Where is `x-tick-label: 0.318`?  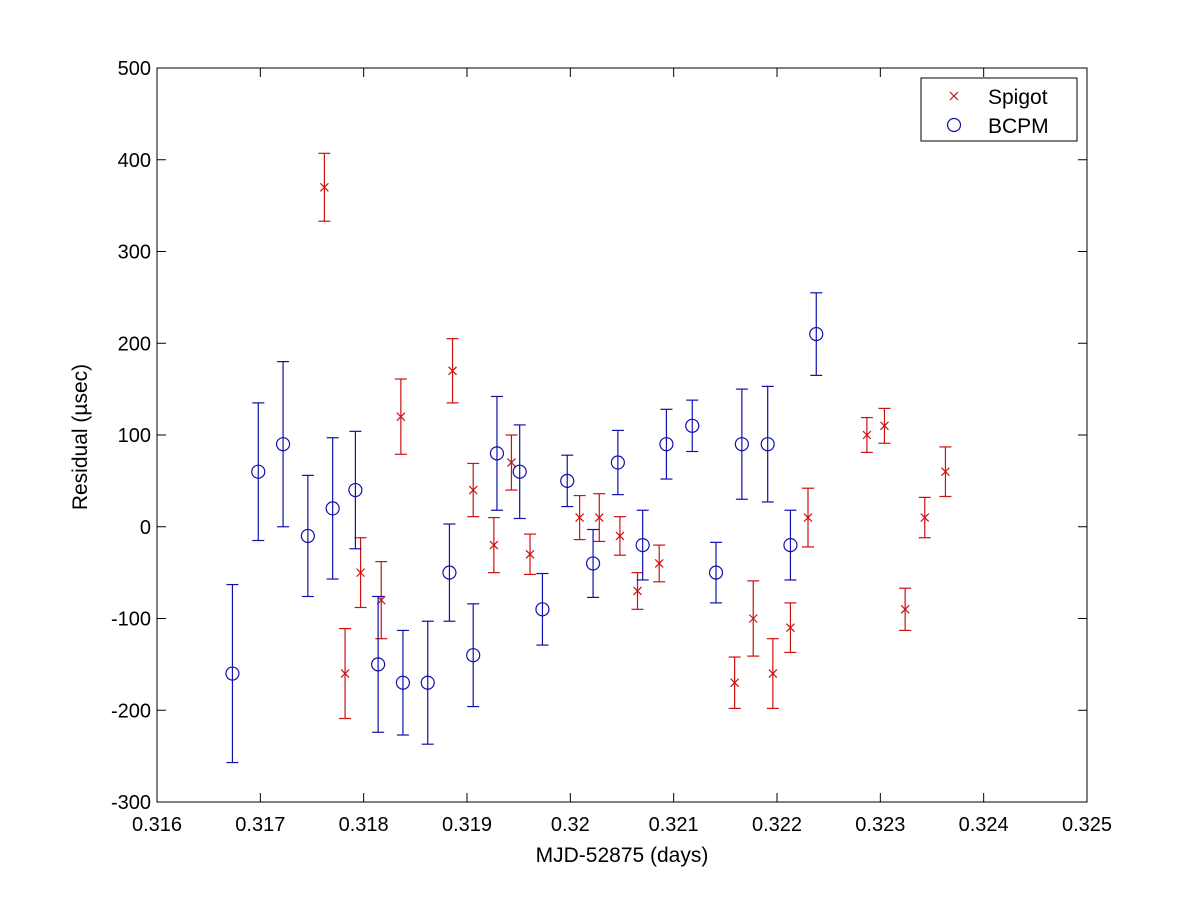
x-tick-label: 0.318 is located at coordinates (364, 825).